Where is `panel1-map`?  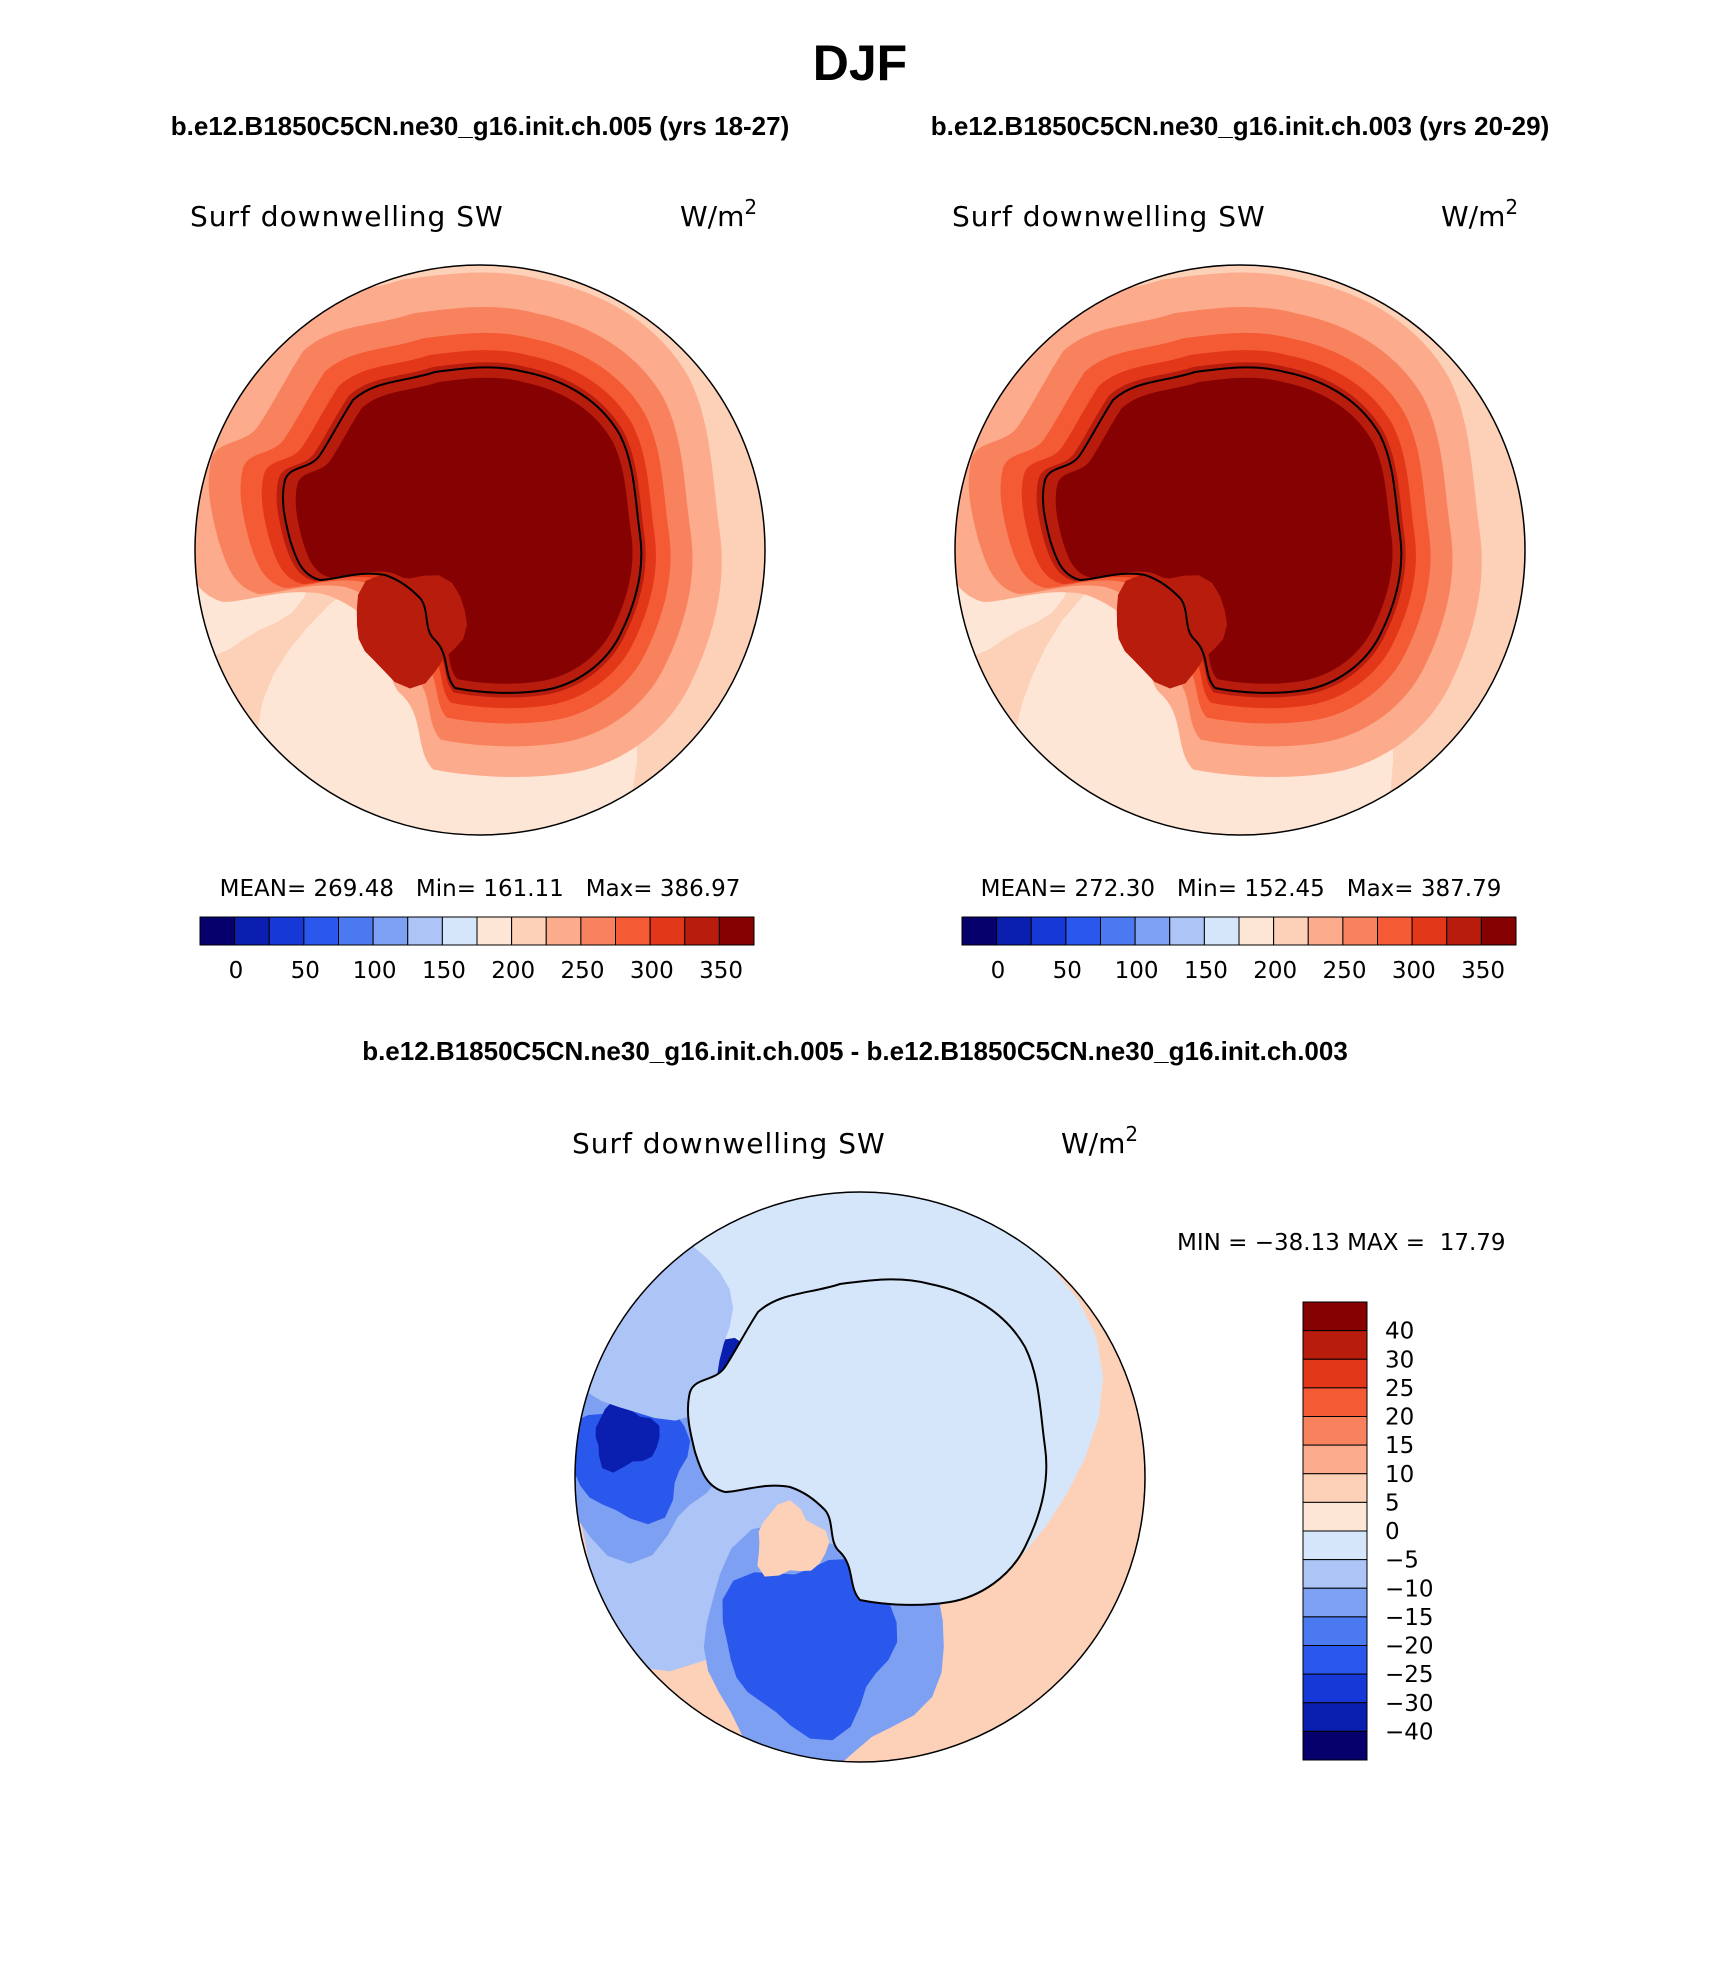
panel1-map is located at coordinates (480, 550).